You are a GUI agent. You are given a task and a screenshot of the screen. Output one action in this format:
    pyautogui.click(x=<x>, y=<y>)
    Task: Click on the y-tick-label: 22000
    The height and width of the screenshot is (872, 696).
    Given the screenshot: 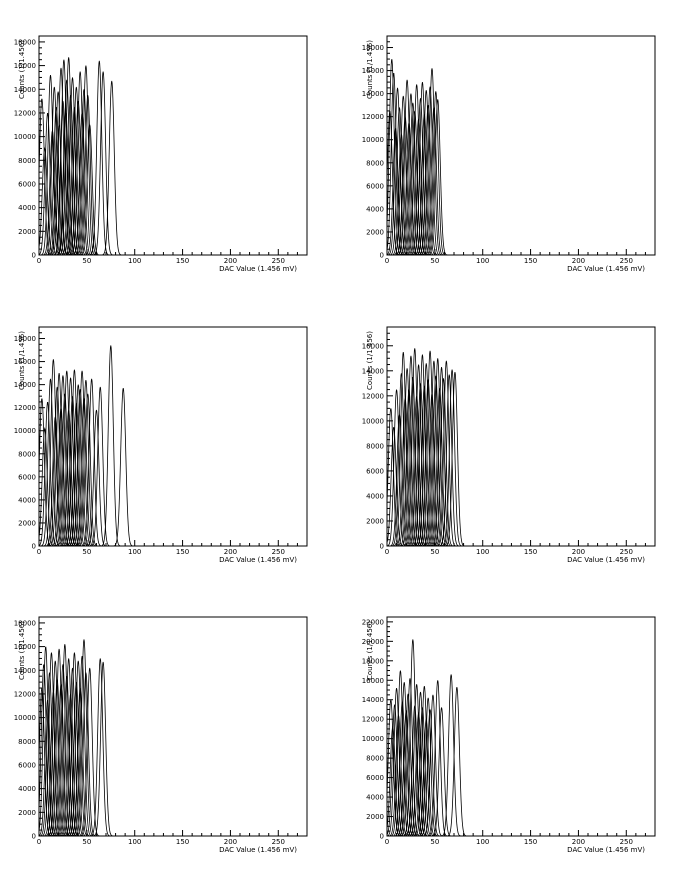 What is the action you would take?
    pyautogui.click(x=373, y=622)
    